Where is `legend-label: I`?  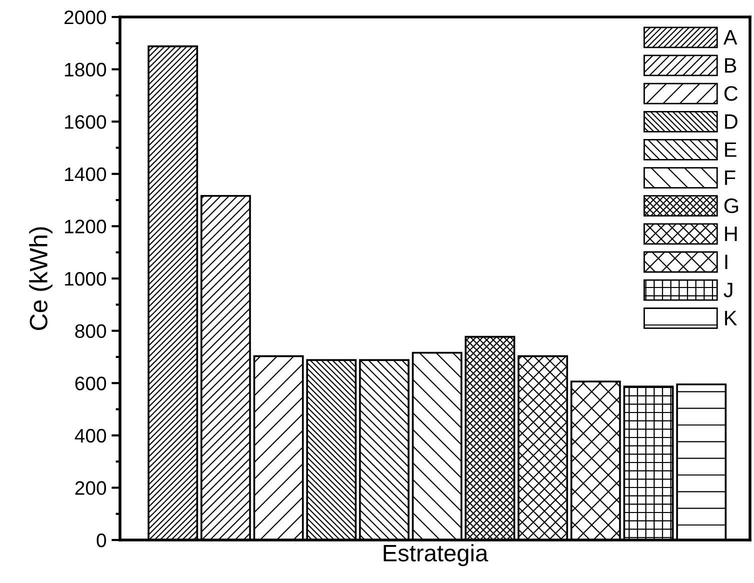 legend-label: I is located at coordinates (726, 262).